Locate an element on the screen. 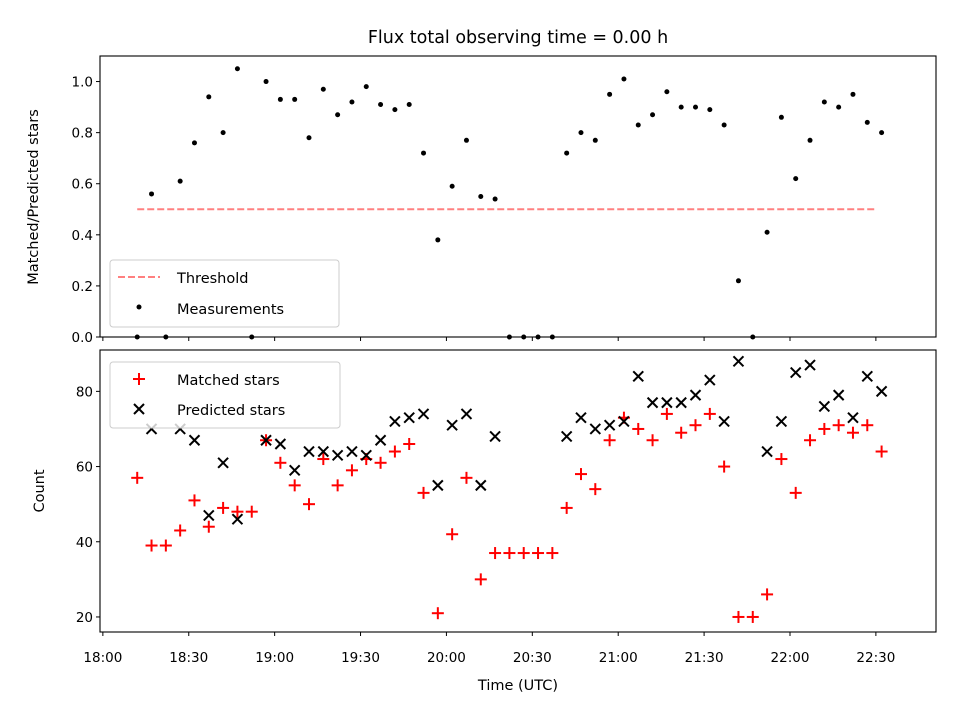  bottom-y-ticks: 20 40 60 80 is located at coordinates (88, 505).